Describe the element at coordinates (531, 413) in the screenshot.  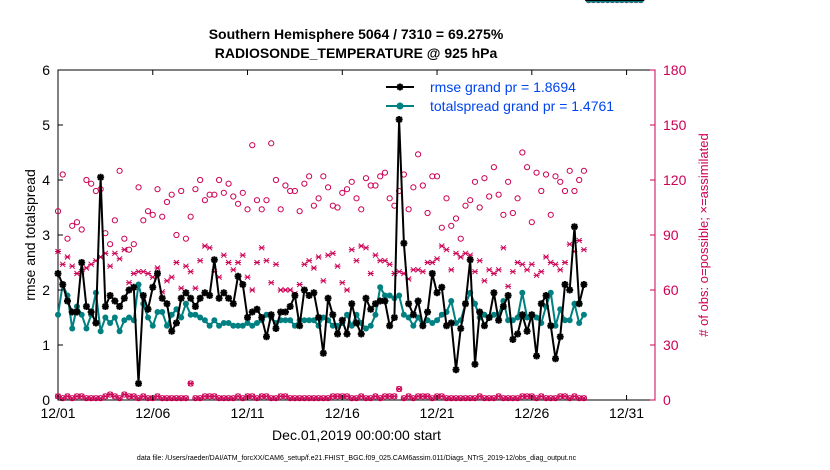
I see `x-tick-label: 12/26` at that location.